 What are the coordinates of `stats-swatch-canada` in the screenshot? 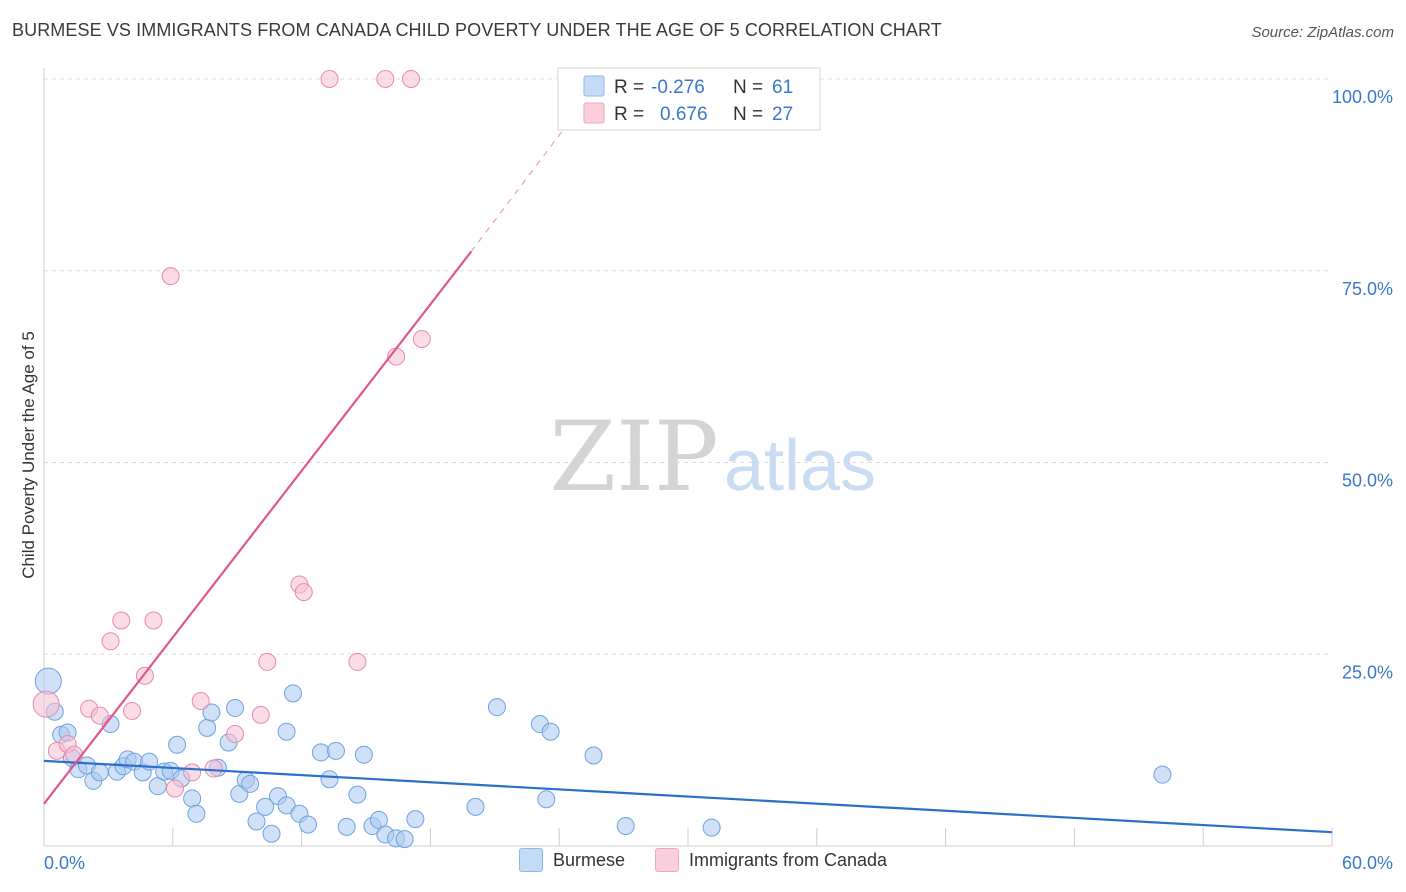 It's located at (594, 113).